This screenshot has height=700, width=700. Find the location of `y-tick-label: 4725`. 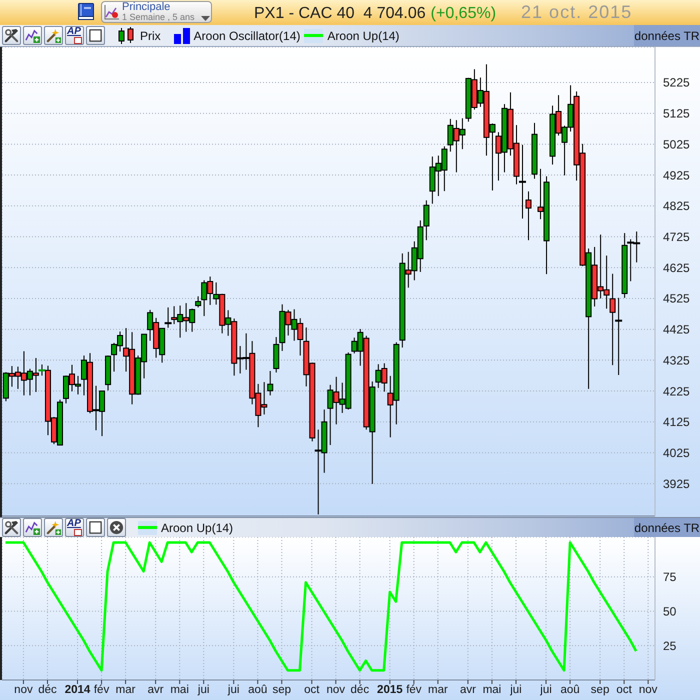

y-tick-label: 4725 is located at coordinates (676, 237).